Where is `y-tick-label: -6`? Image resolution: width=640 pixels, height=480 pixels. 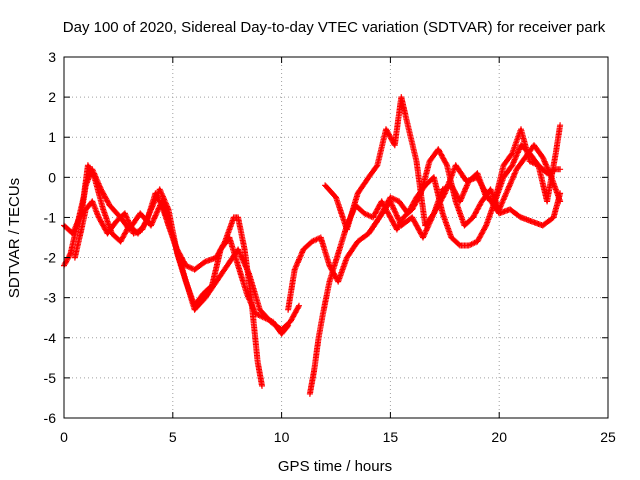 y-tick-label: -6 is located at coordinates (50, 418).